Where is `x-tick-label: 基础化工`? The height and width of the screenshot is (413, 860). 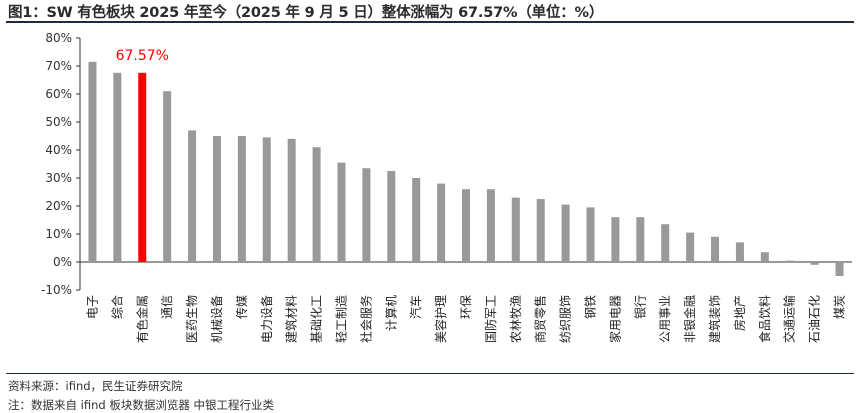 x-tick-label: 基础化工 is located at coordinates (317, 319).